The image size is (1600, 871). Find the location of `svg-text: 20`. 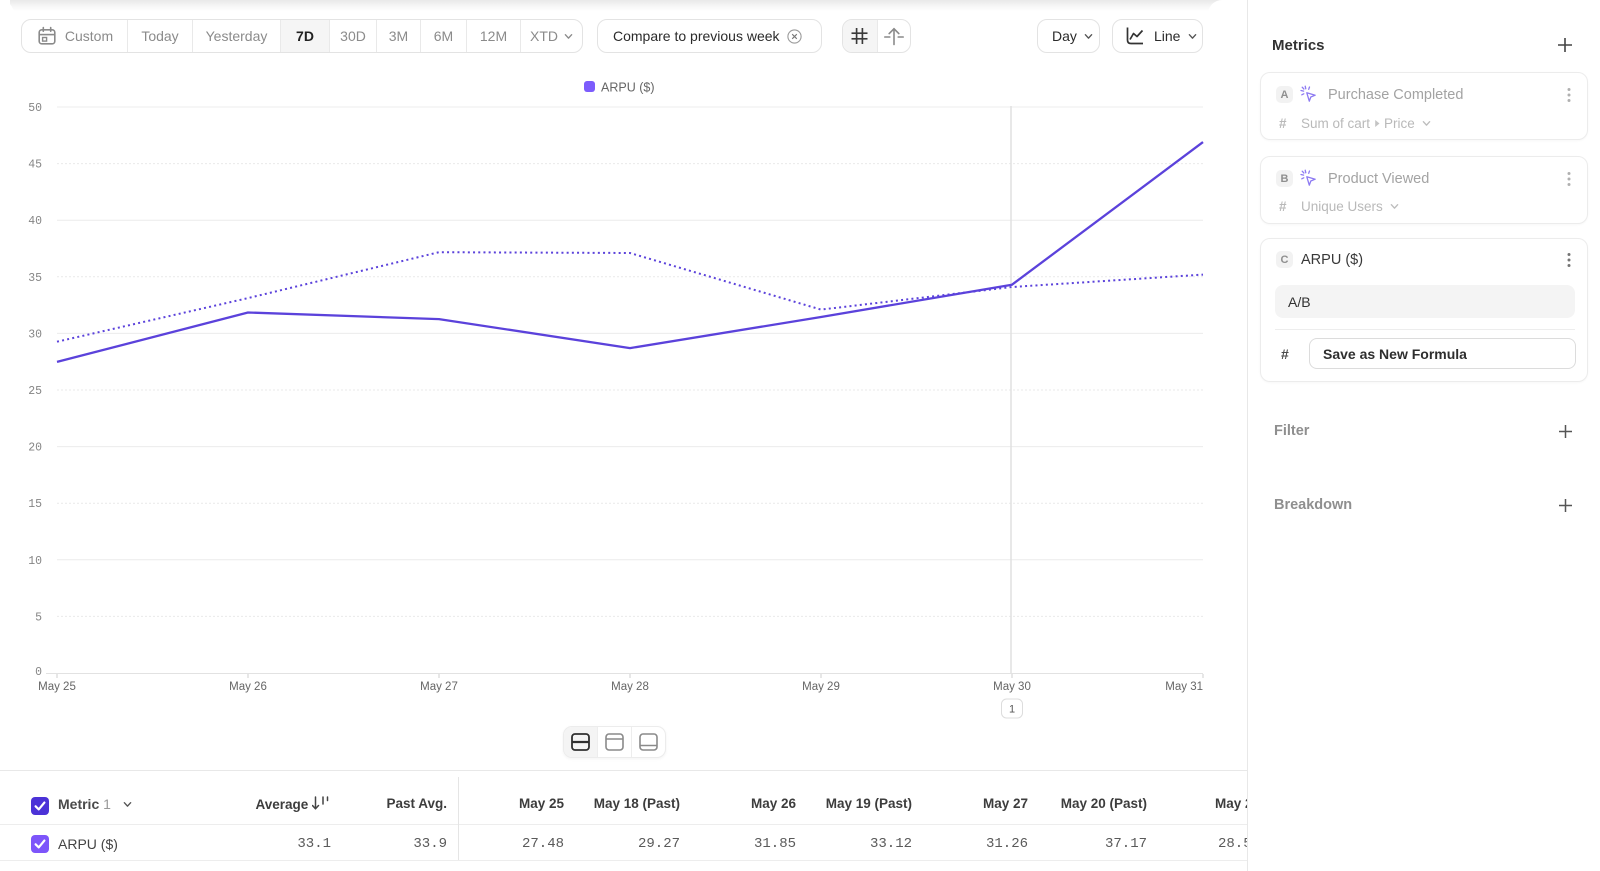

svg-text: 20 is located at coordinates (35, 448).